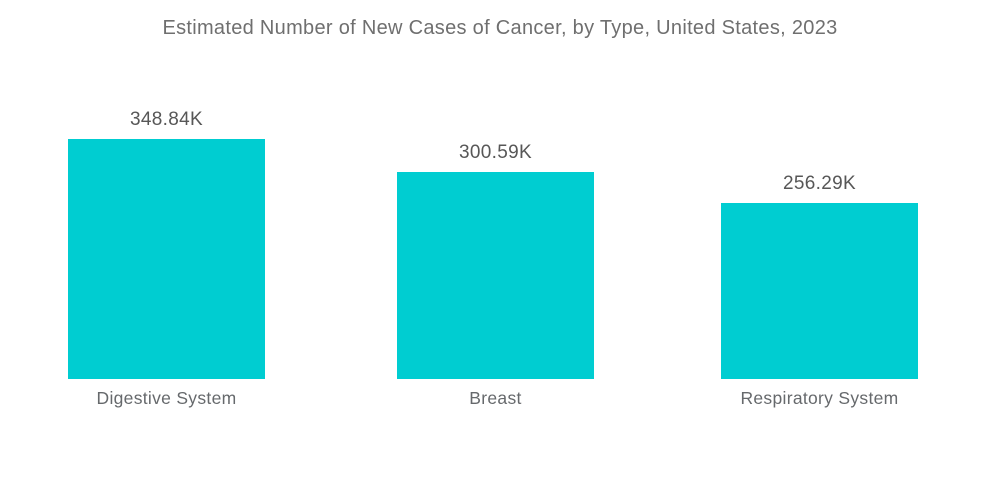 The height and width of the screenshot is (504, 1000). Describe the element at coordinates (495, 398) in the screenshot. I see `category-label: Breast` at that location.